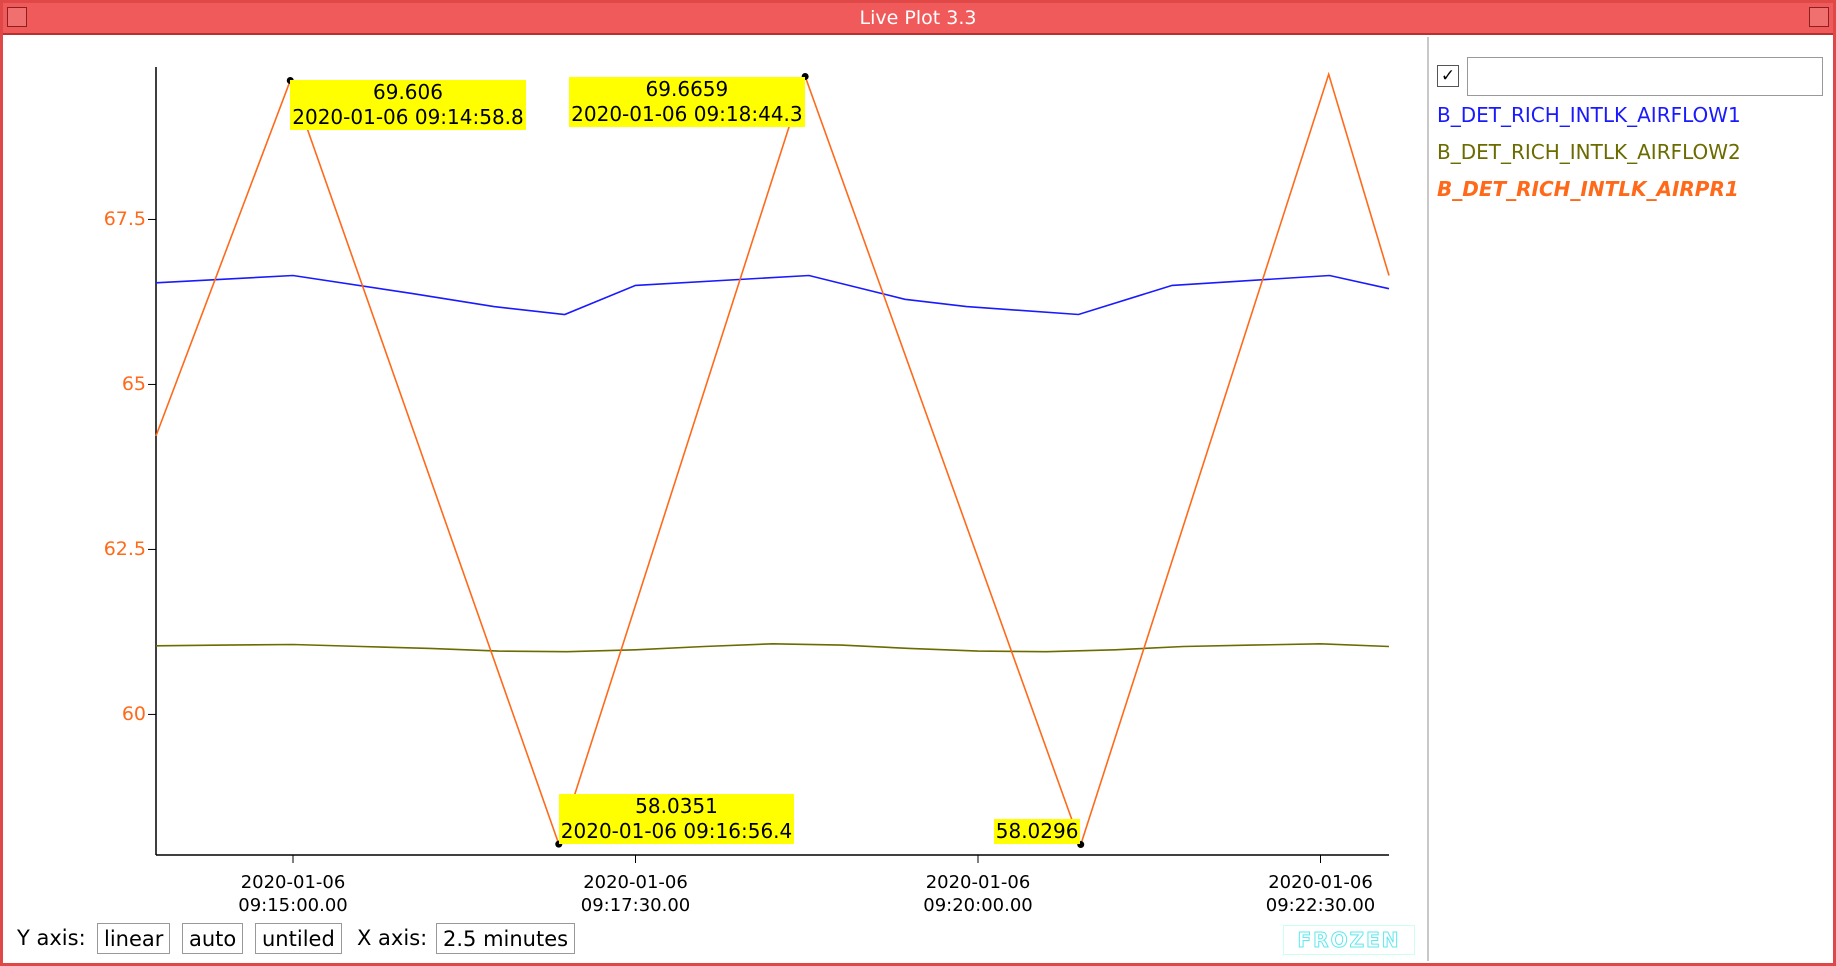 This screenshot has height=966, width=1836. Describe the element at coordinates (676, 831) in the screenshot. I see `annotation-time: 2020-01-06 09:16:56.4` at that location.